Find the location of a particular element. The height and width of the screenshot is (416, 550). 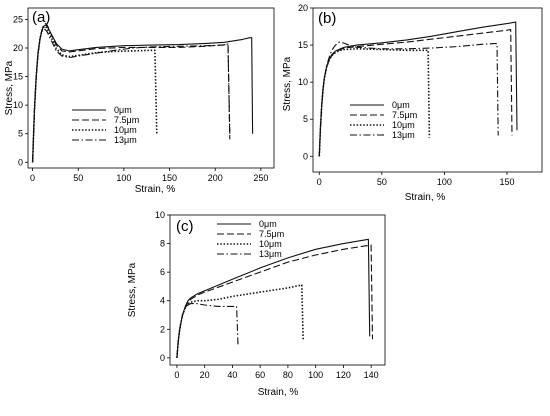

series-line-0μm is located at coordinates (418, 89).